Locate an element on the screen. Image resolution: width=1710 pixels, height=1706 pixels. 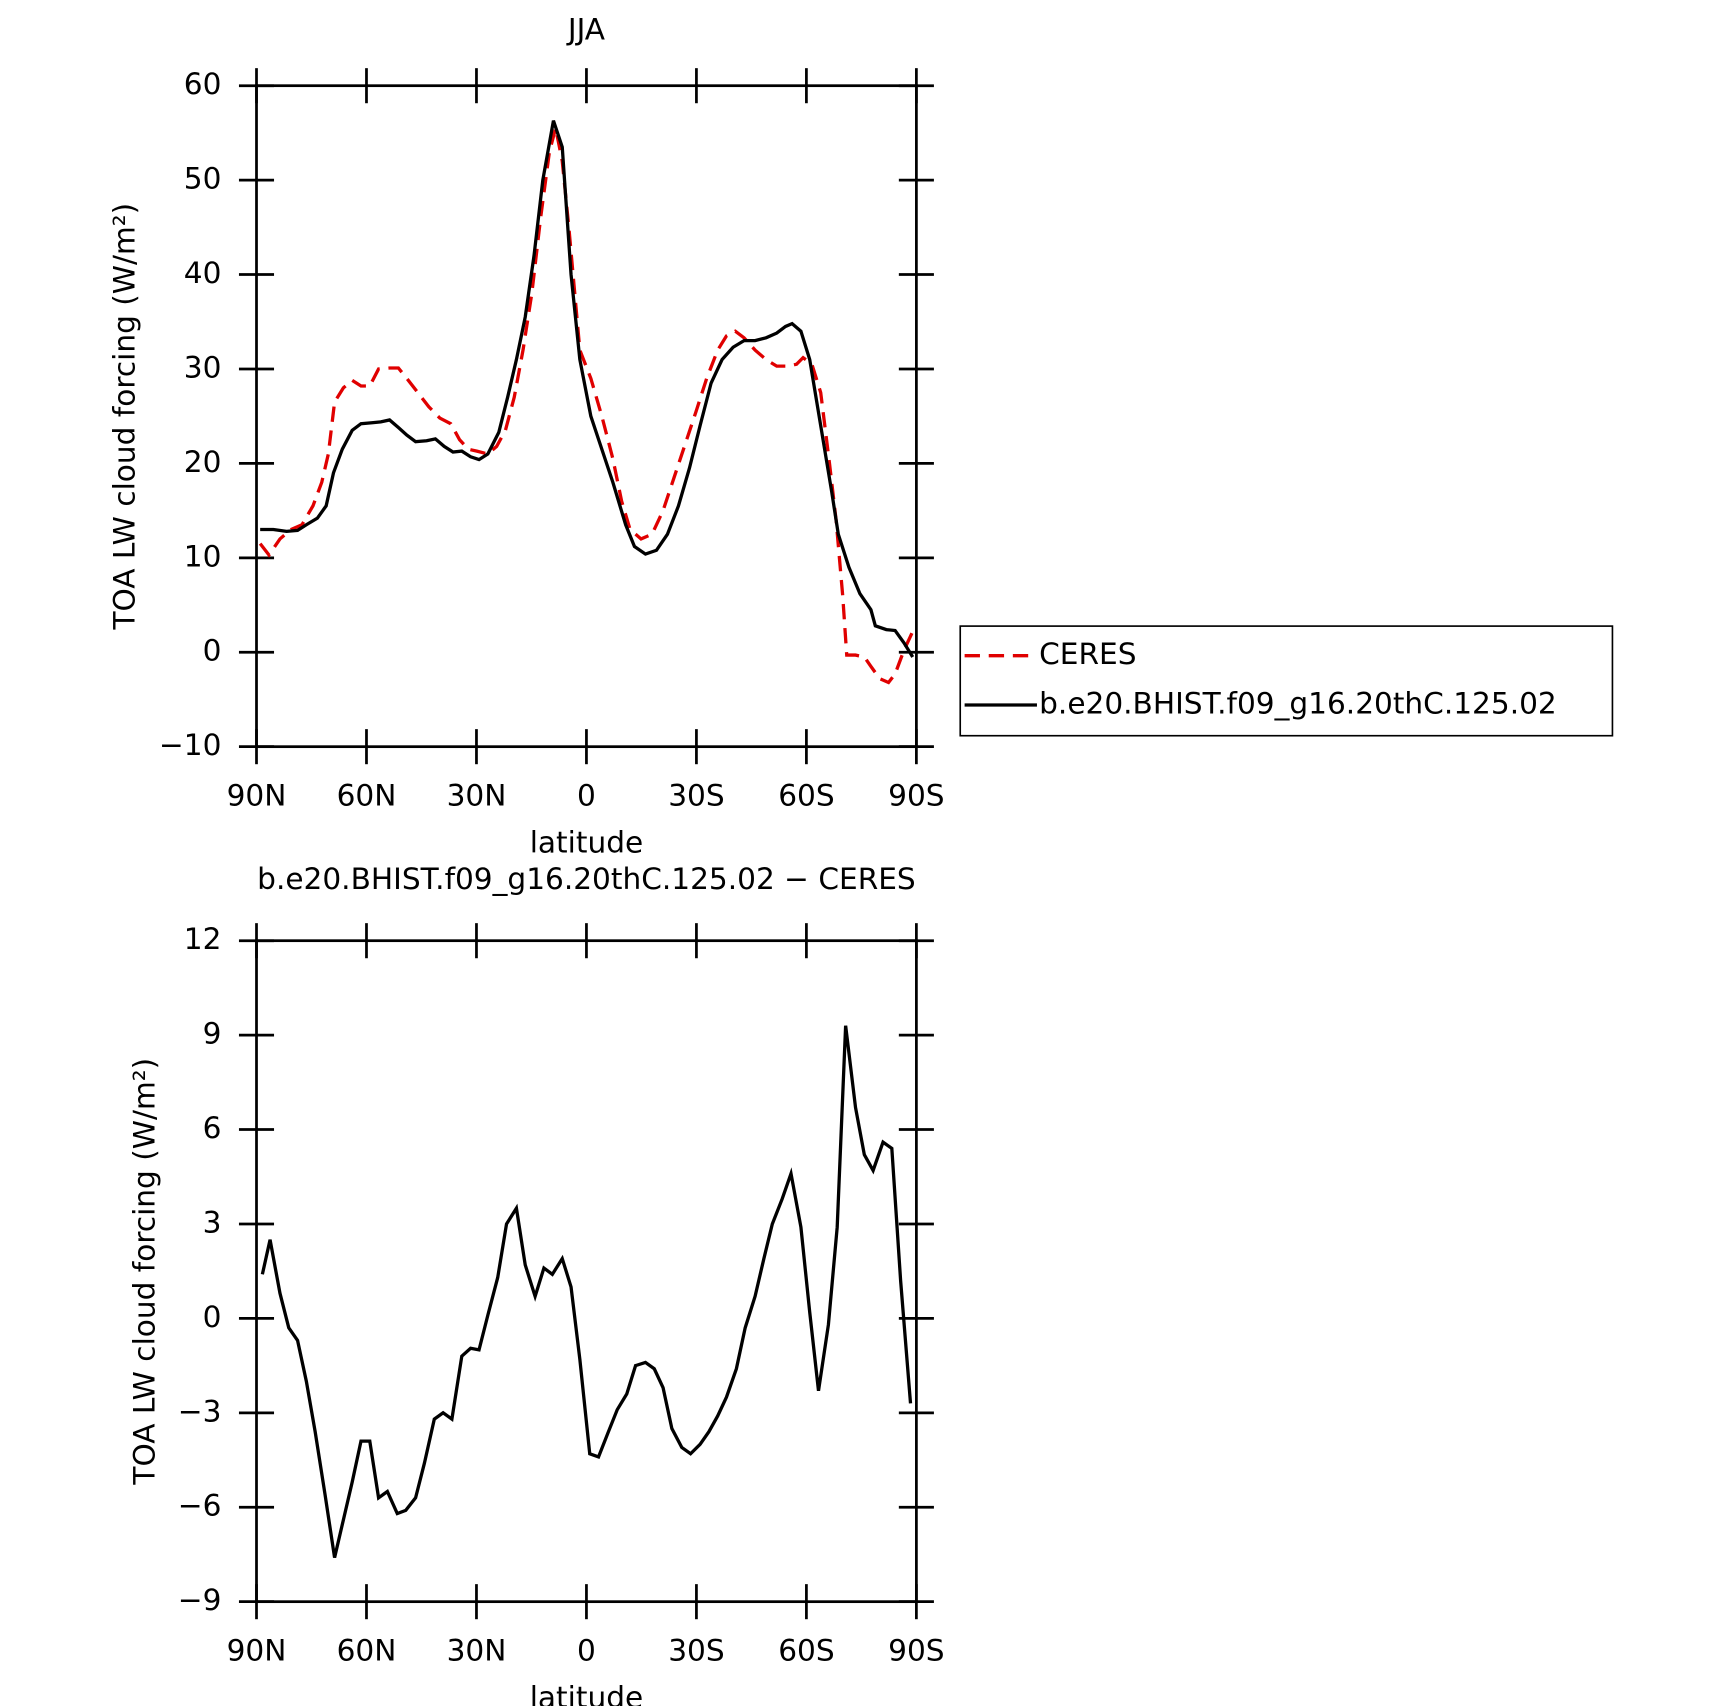
y-tick-label: 20 is located at coordinates (203, 462).